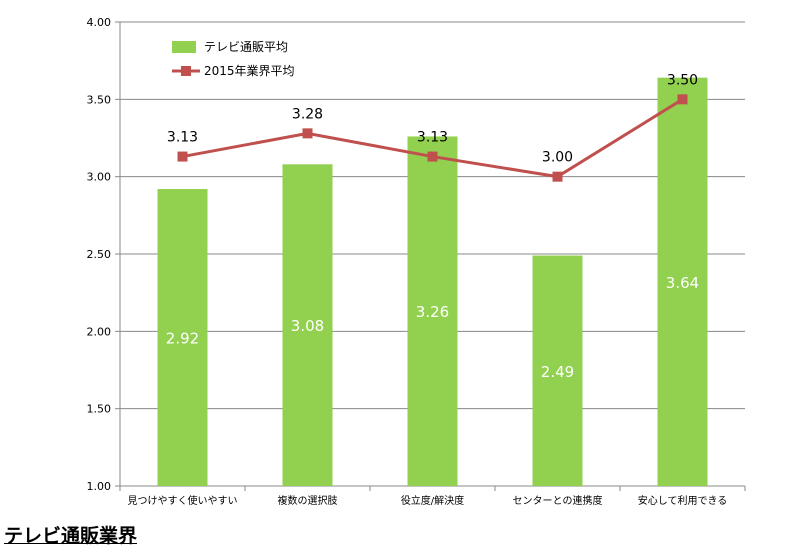 This screenshot has width=791, height=550. Describe the element at coordinates (432, 127) in the screenshot. I see `line-series: 3.13 3.28 3.13 3.00 3.50` at that location.